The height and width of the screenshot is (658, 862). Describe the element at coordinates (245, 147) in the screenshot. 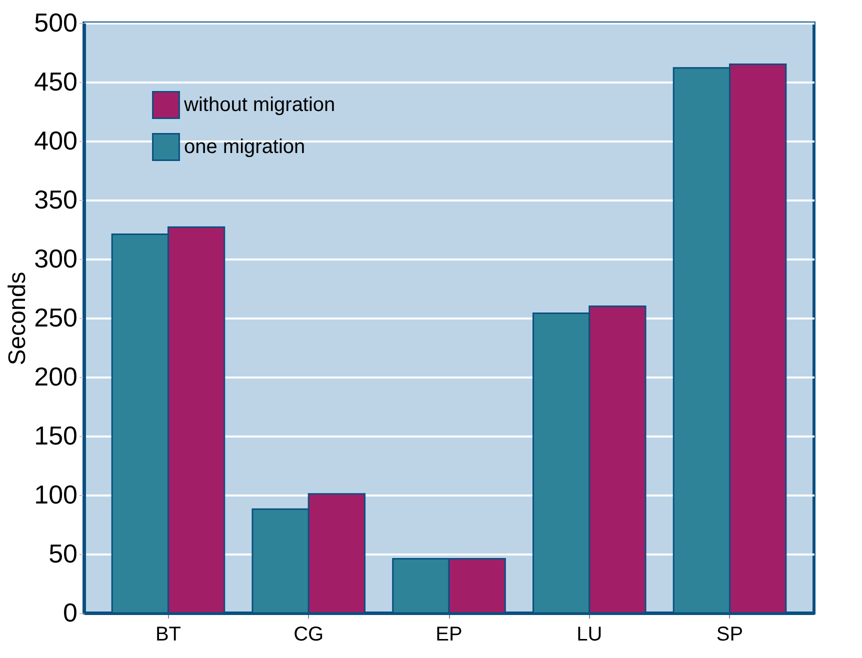

I see `legend-label: one migration` at that location.